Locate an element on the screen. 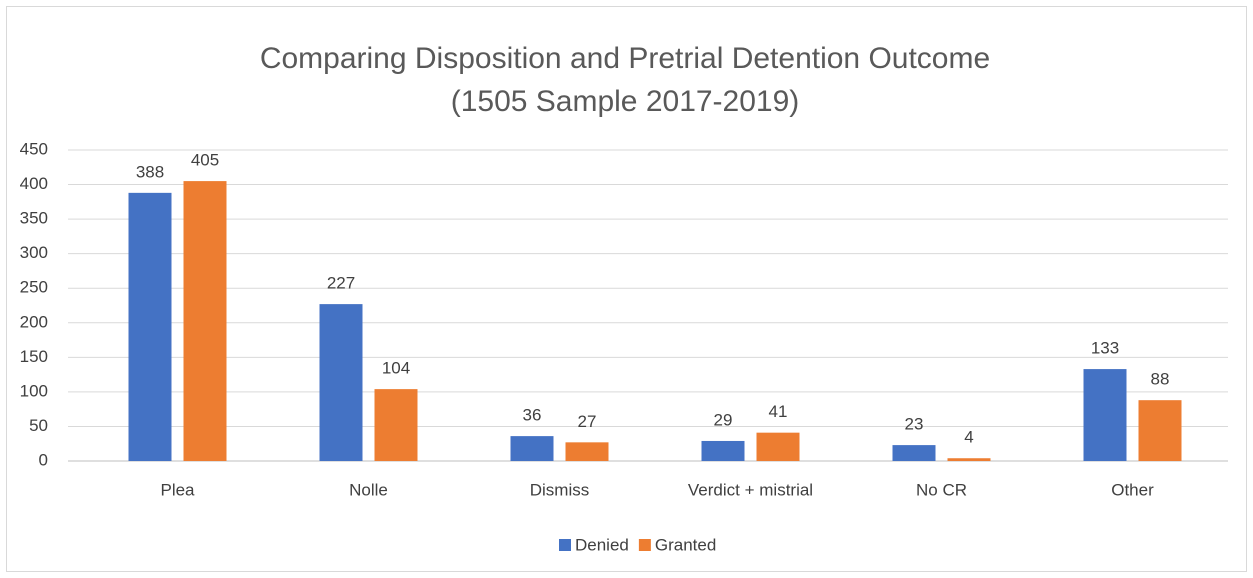  legend-label: Denied is located at coordinates (602, 544).